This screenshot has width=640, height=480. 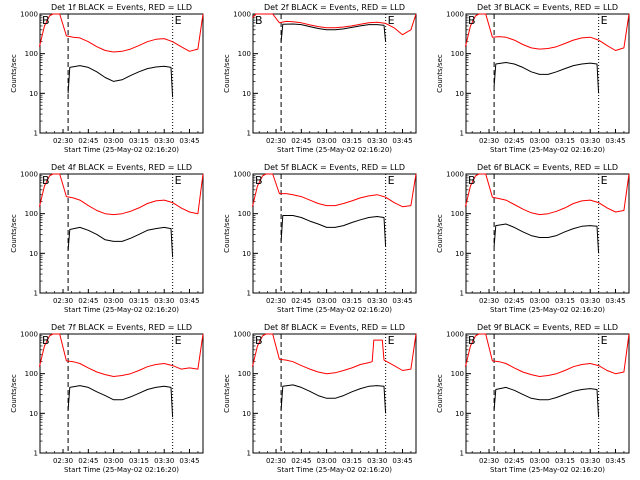 I want to click on panel-title: Det 5f BLACK = Events, RED = LLD, so click(x=334, y=167).